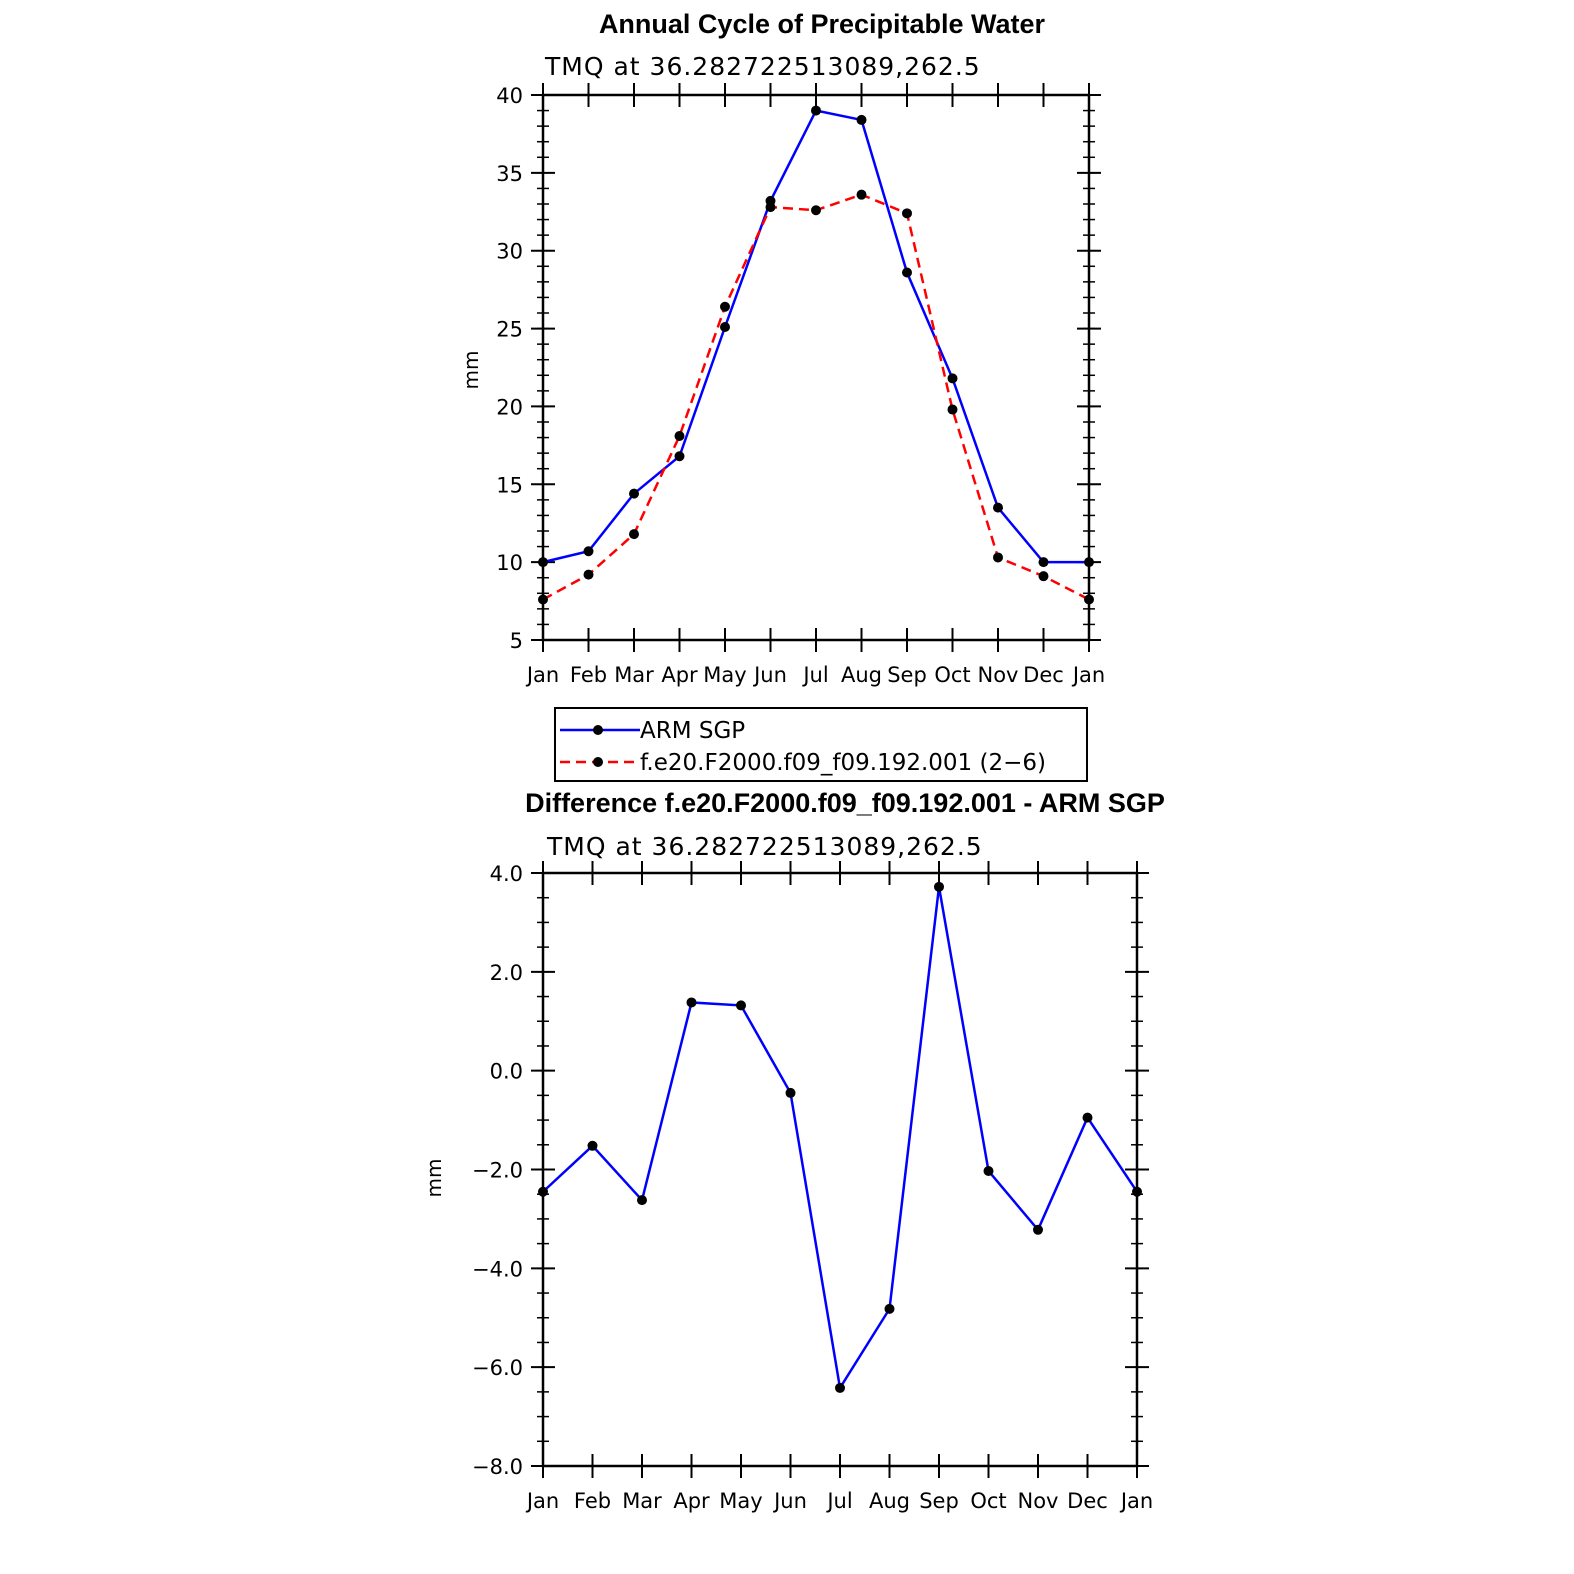  What do you see at coordinates (509, 407) in the screenshot?
I see `top-y-tick-label: 20` at bounding box center [509, 407].